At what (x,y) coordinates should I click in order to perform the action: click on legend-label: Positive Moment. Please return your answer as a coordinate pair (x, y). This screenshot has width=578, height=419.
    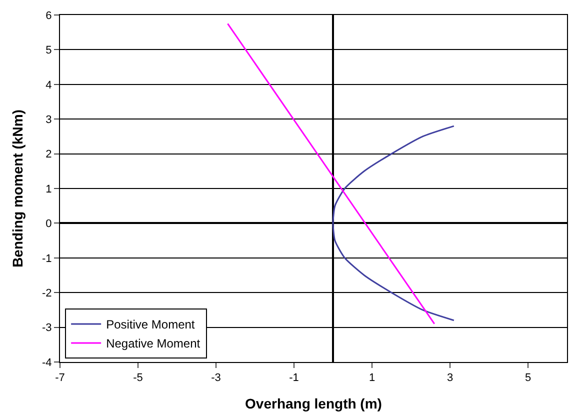
    Looking at the image, I should click on (151, 325).